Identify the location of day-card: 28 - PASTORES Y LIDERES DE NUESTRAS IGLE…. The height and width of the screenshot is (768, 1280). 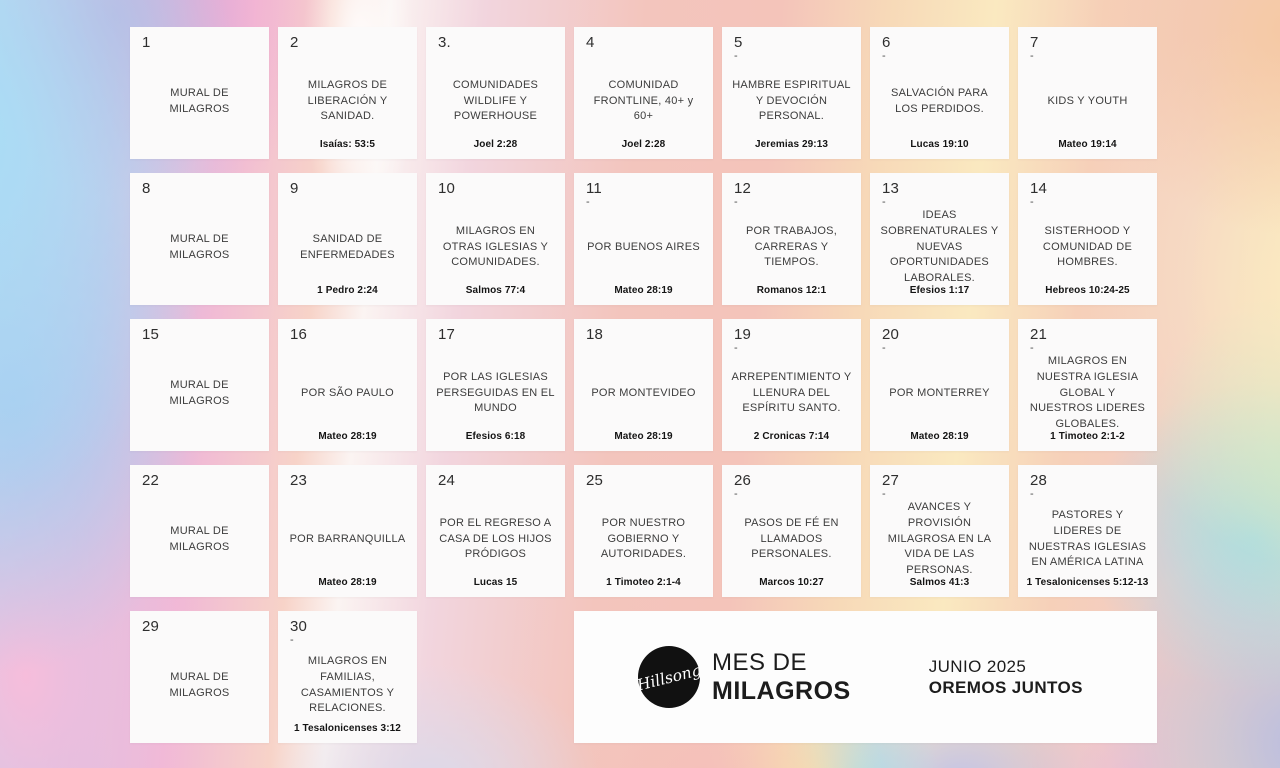
(1087, 531).